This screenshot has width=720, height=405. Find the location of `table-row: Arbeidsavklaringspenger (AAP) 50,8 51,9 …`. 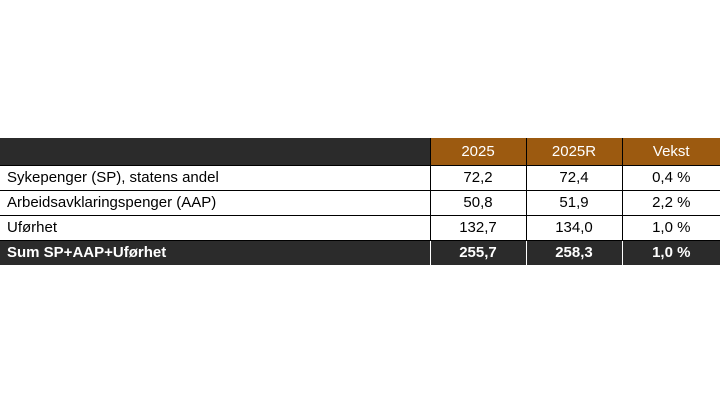

table-row: Arbeidsavklaringspenger (AAP) 50,8 51,9 … is located at coordinates (360, 202).